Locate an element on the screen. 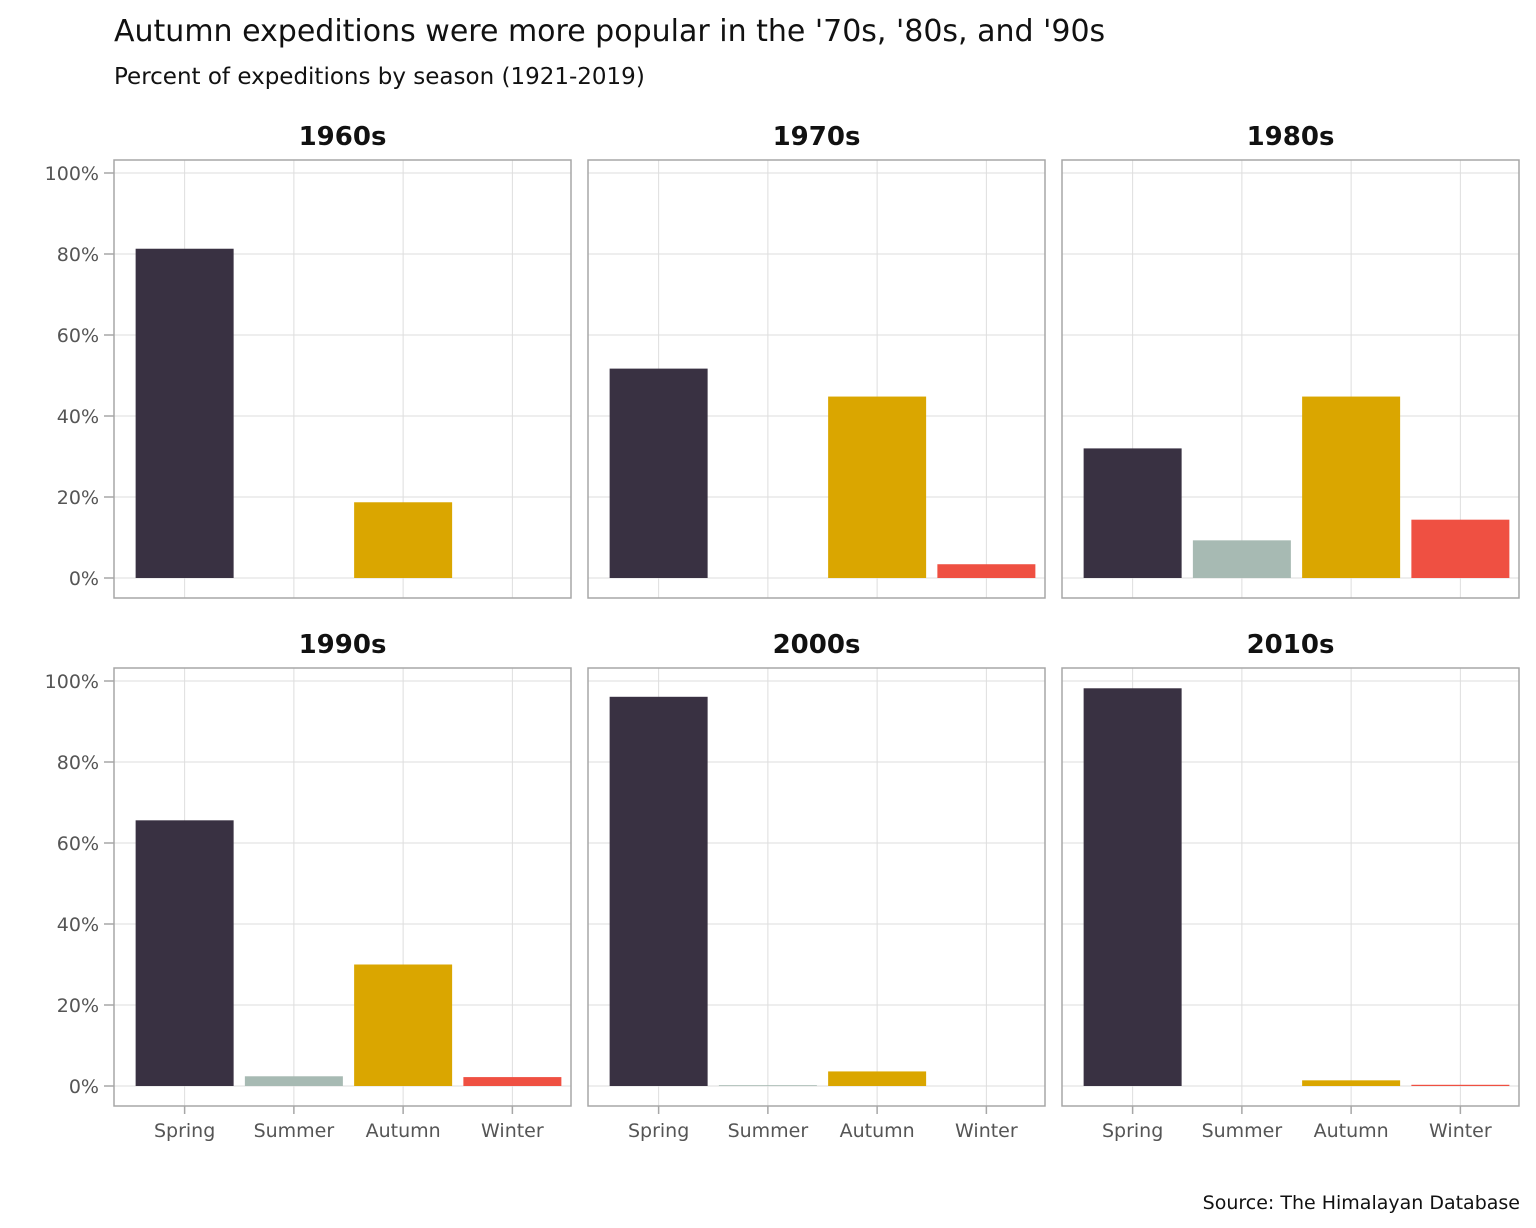  facet-panel: 2000s Spring Summer Autumn Winter is located at coordinates (816, 886).